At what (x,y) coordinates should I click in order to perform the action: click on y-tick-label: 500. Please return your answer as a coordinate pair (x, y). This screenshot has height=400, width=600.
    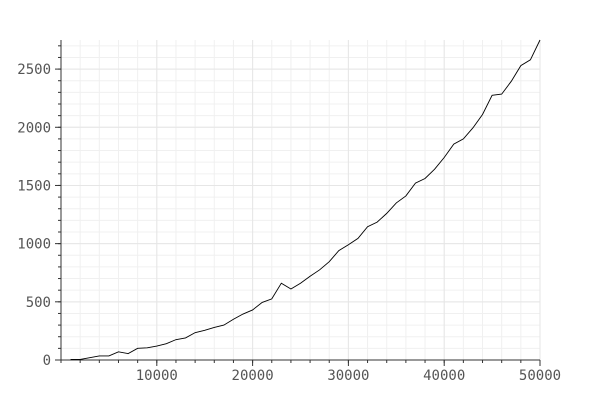
    Looking at the image, I should click on (38, 303).